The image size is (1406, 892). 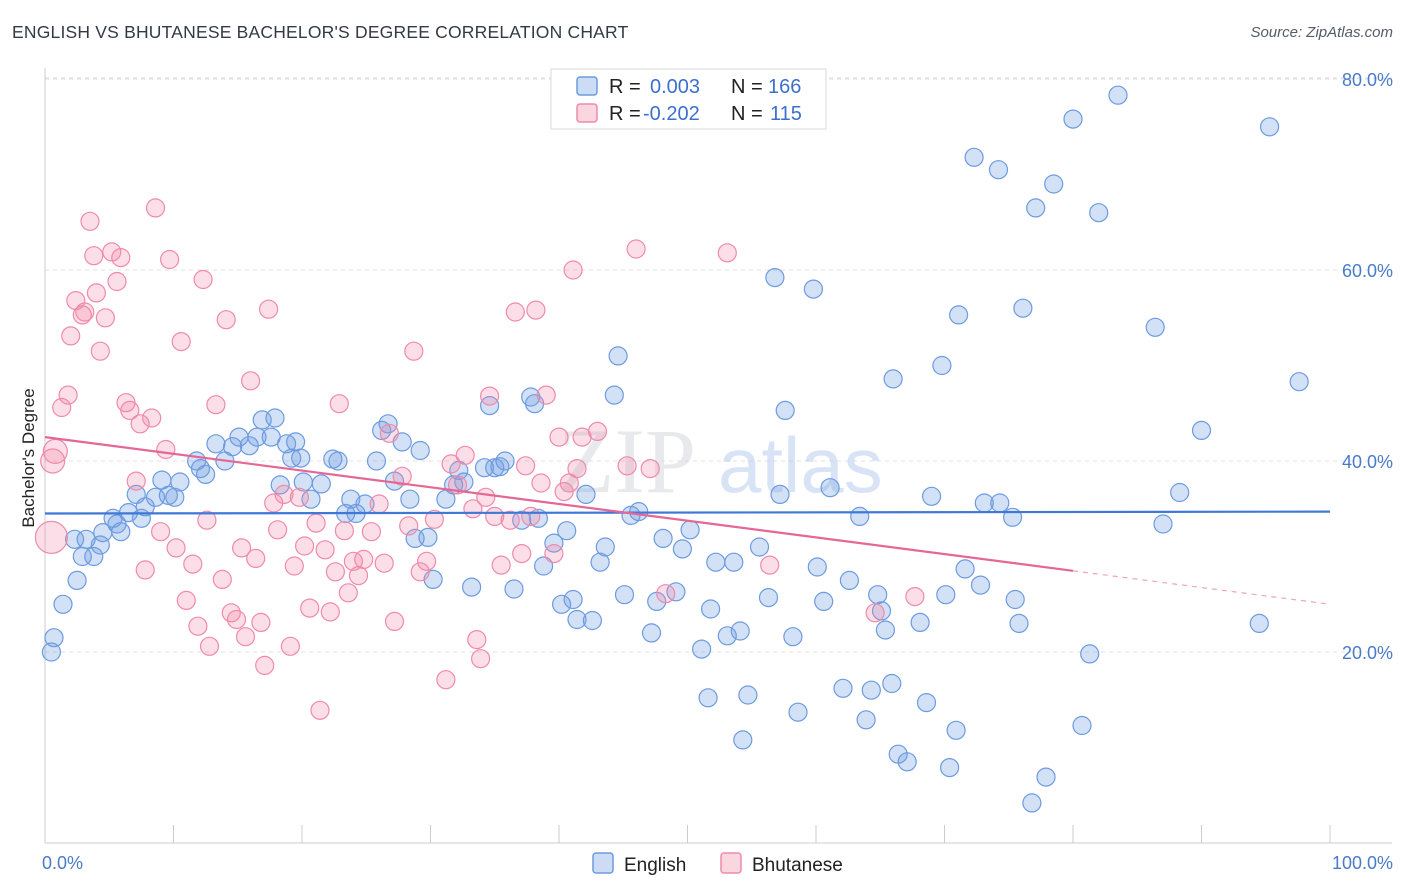 I want to click on bhutanese-trend-line, so click(x=559, y=504).